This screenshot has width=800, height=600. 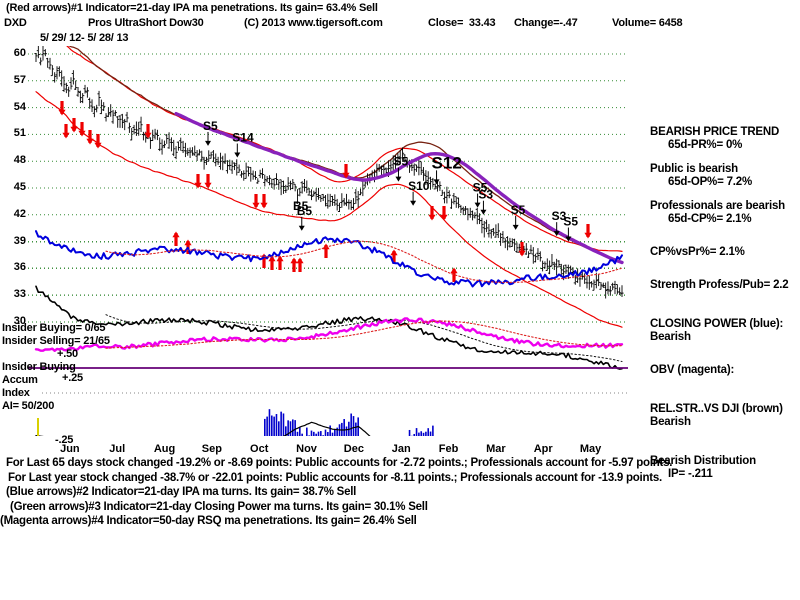 I want to click on purple-moving-average, so click(x=399, y=188).